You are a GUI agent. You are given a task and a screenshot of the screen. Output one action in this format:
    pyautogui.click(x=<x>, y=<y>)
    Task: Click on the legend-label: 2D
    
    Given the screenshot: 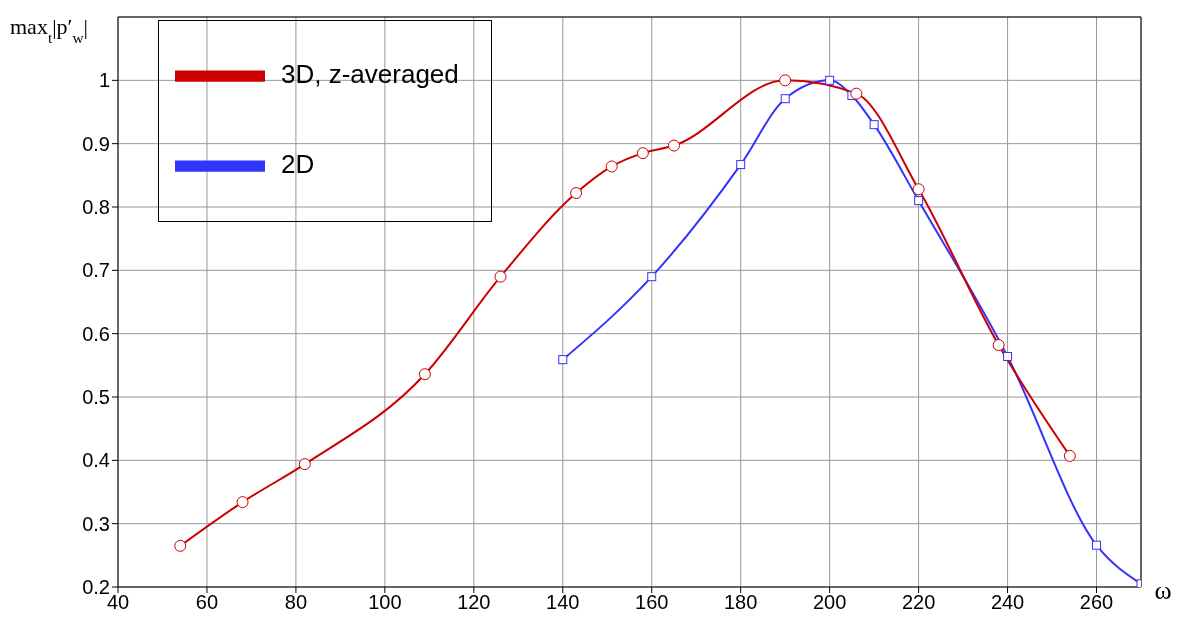 What is the action you would take?
    pyautogui.click(x=298, y=163)
    